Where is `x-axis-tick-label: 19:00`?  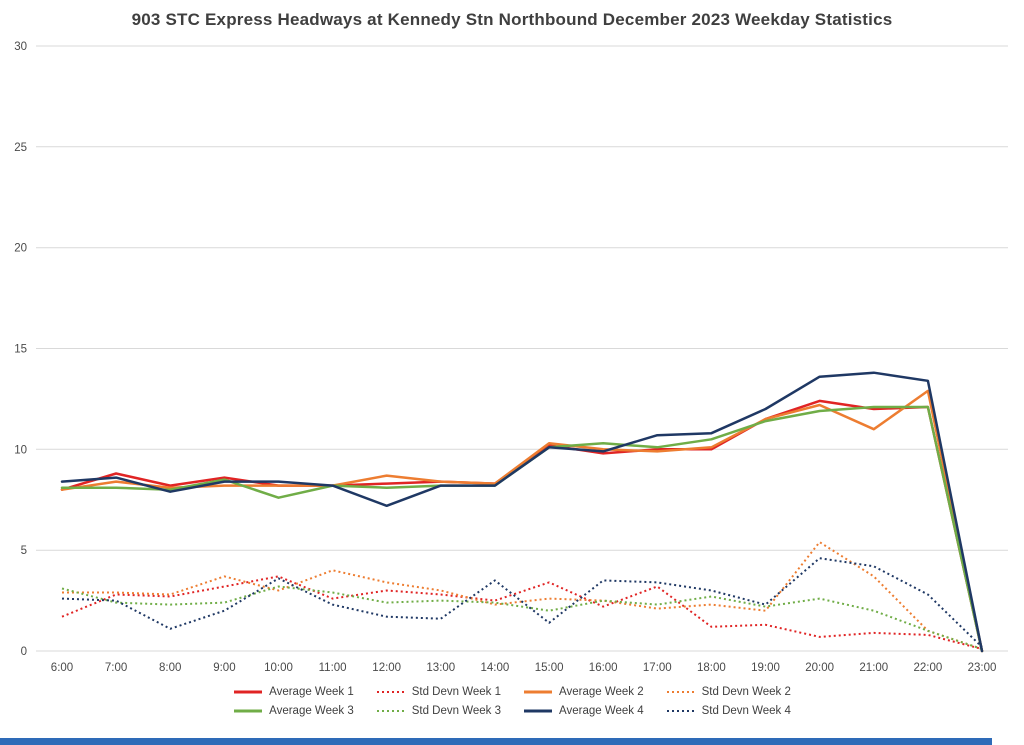 x-axis-tick-label: 19:00 is located at coordinates (765, 668).